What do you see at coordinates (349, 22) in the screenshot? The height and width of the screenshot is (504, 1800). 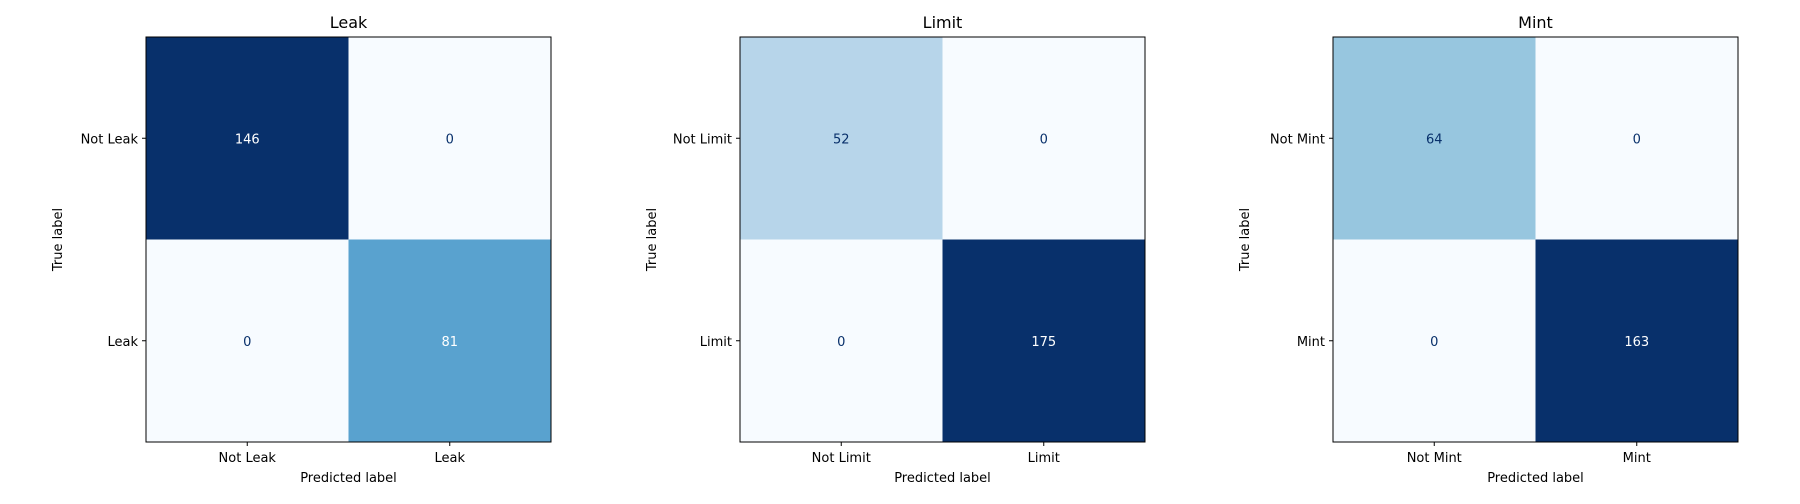 I see `chart-title: Leak` at bounding box center [349, 22].